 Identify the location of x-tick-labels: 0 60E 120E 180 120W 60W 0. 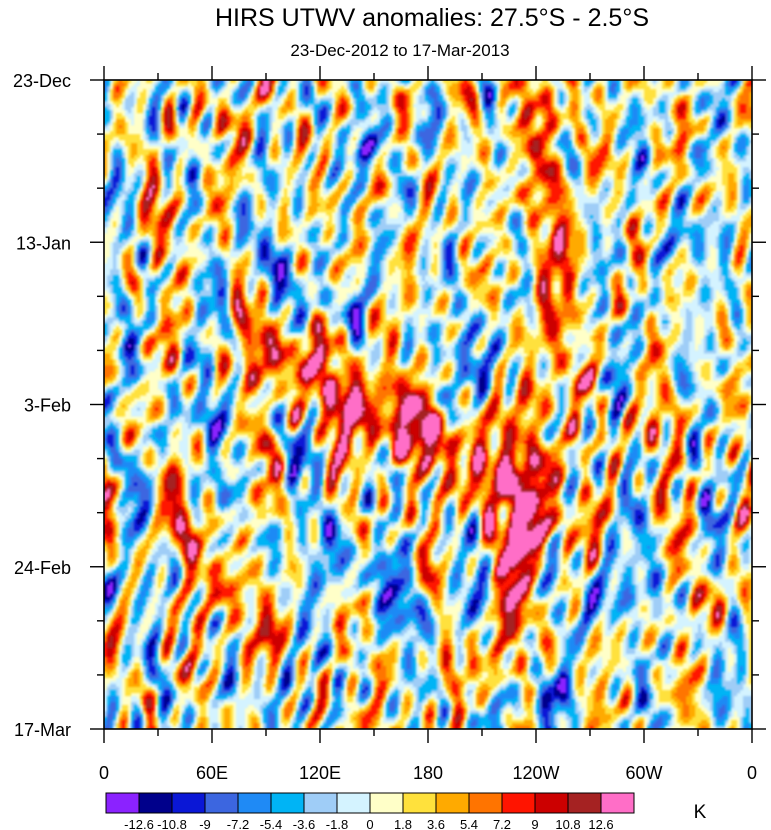
(428, 773).